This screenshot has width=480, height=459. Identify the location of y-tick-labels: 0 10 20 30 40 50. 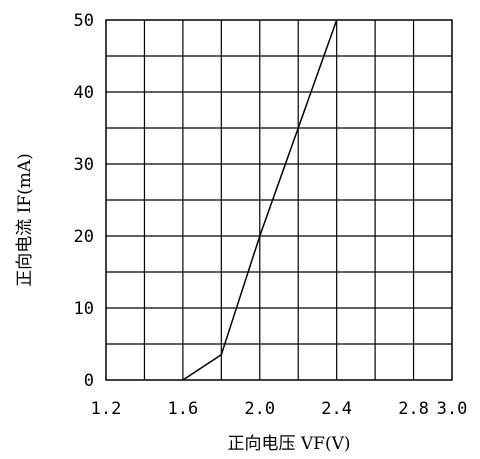
(84, 201).